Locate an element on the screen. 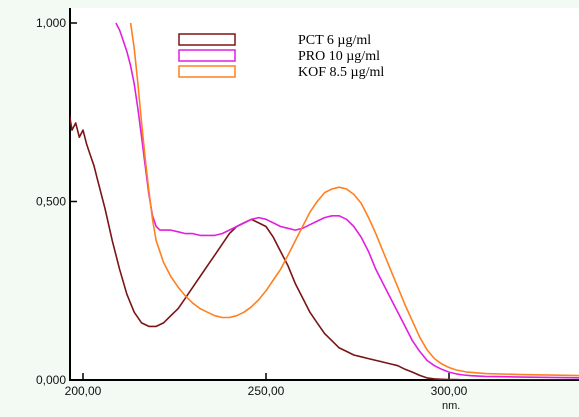  x-tick-label: 300,00 is located at coordinates (449, 391).